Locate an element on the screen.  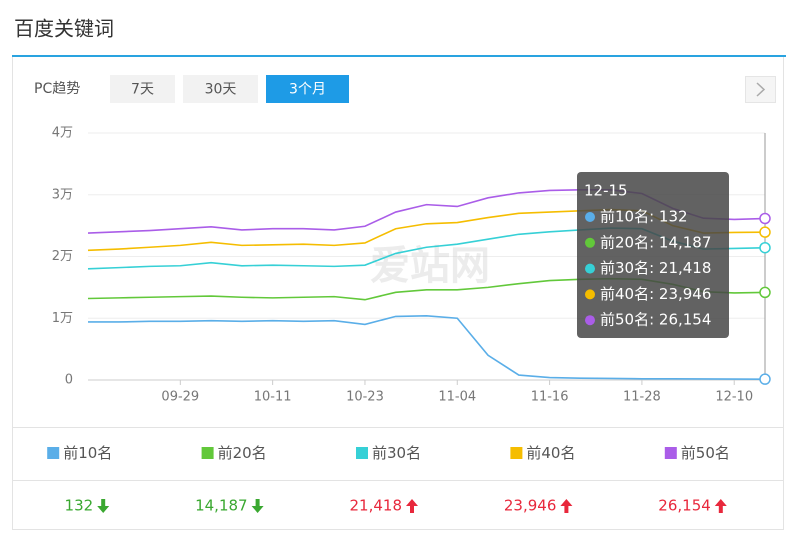
y-tick-label: 3万 is located at coordinates (62, 194).